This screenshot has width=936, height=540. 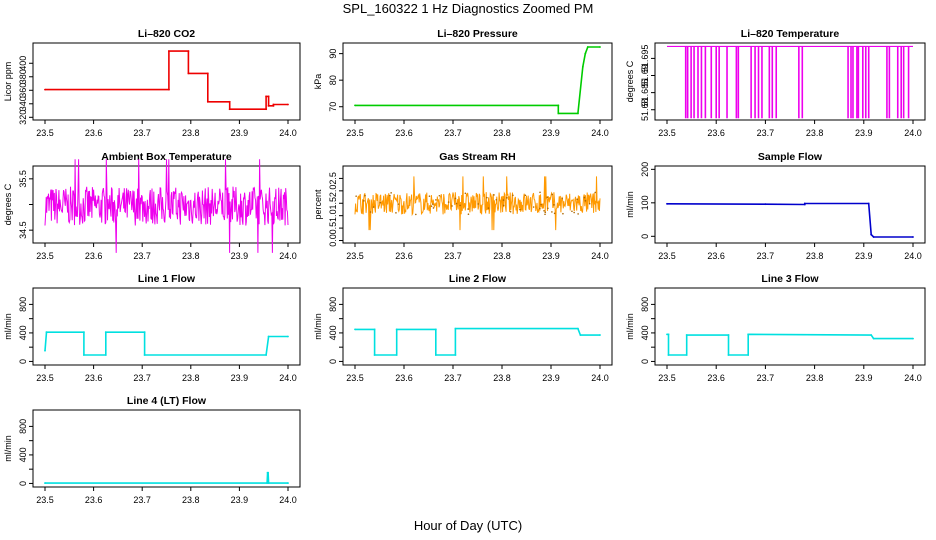 What do you see at coordinates (790, 279) in the screenshot?
I see `panel-title: Line 3 Flow` at bounding box center [790, 279].